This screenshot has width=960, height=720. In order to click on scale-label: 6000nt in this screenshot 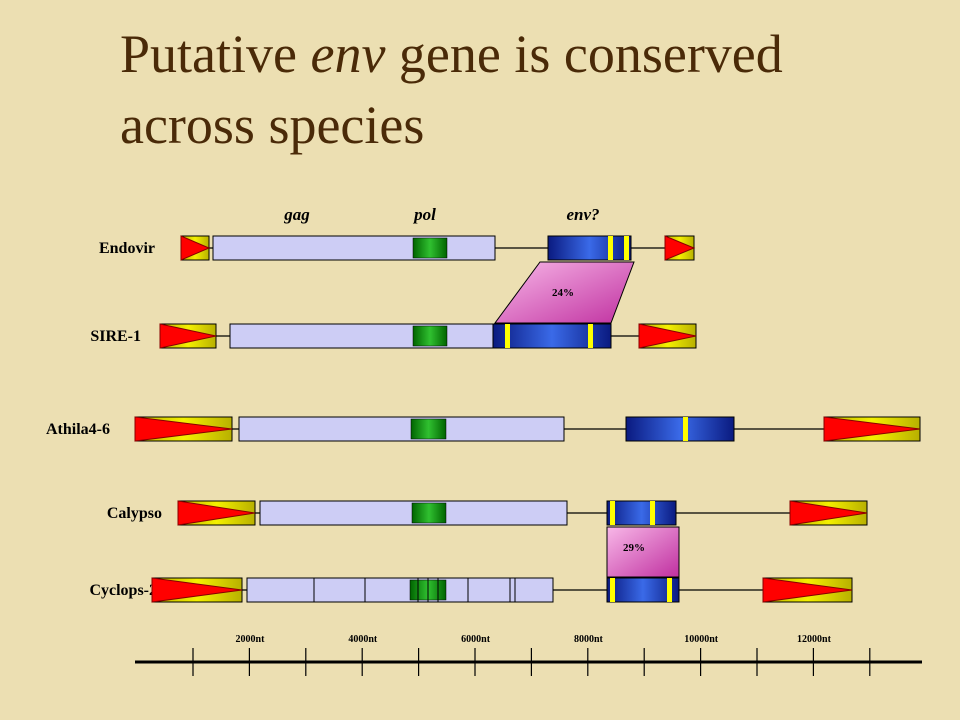, I will do `click(476, 639)`.